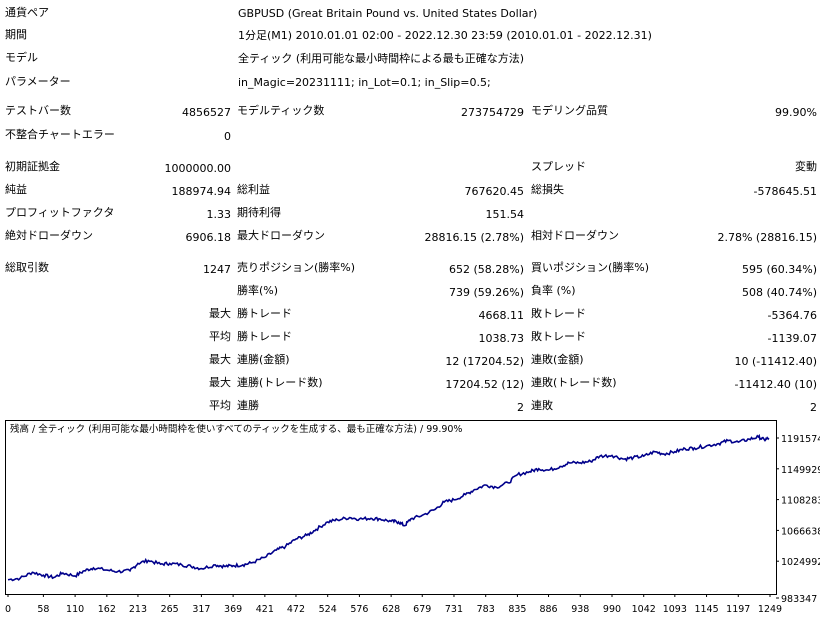 This screenshot has height=618, width=820. I want to click on x-tick-label: 835, so click(517, 609).